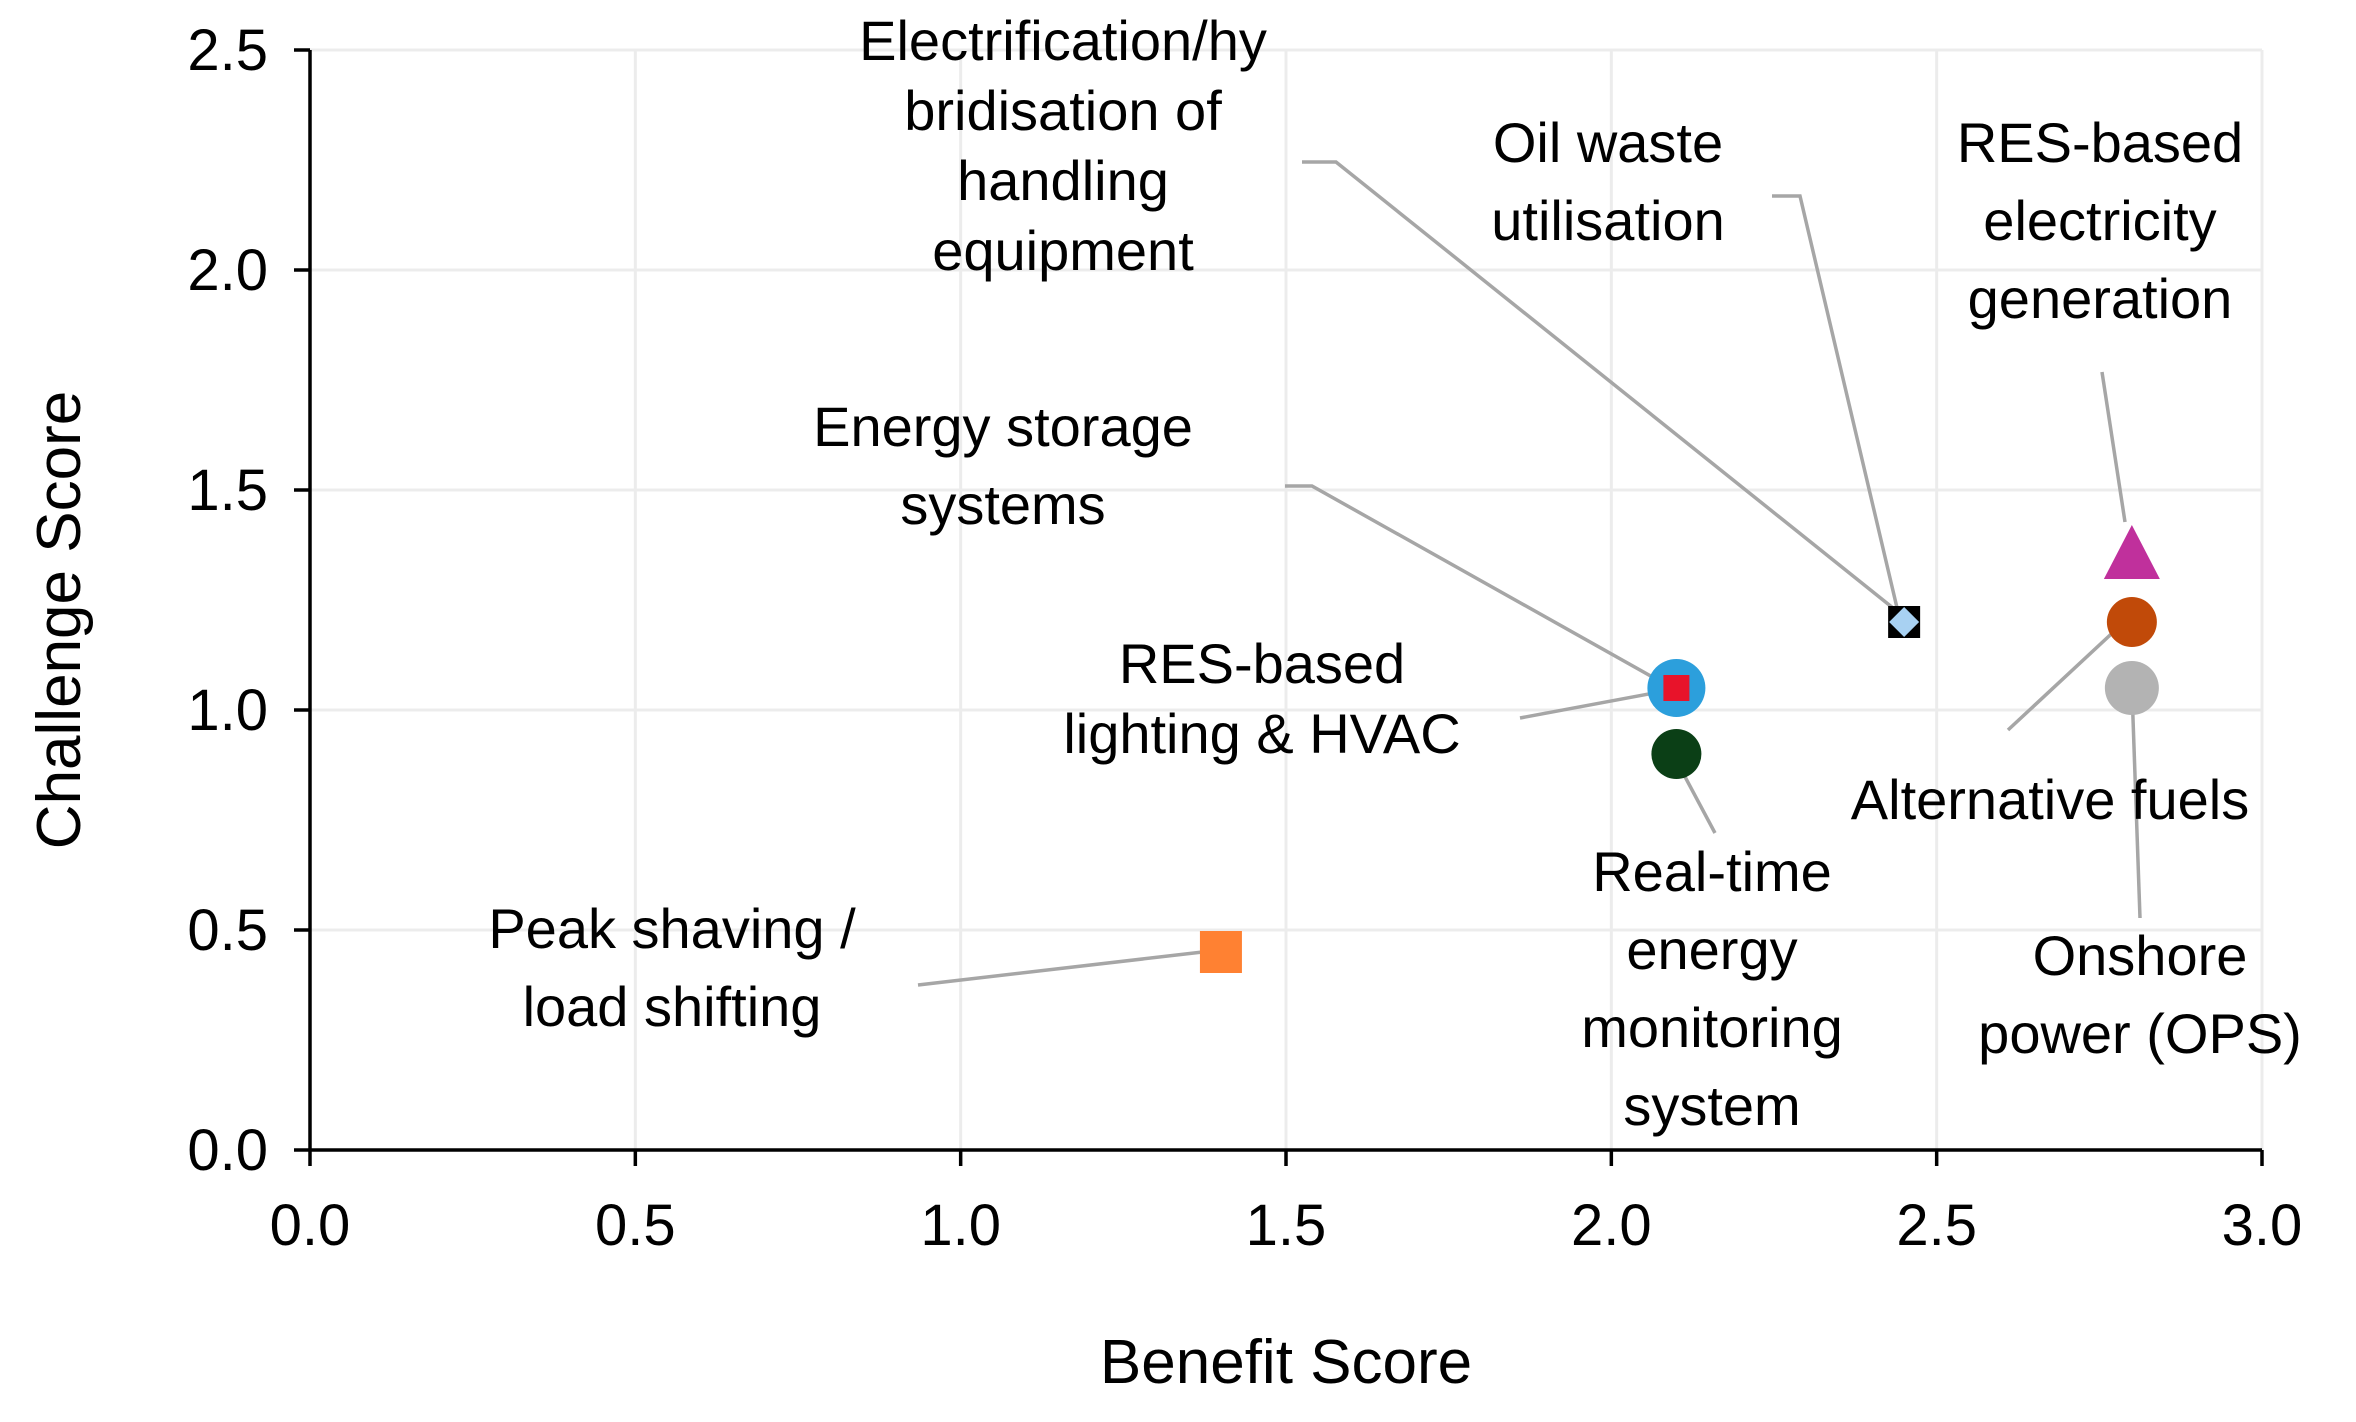 The width and height of the screenshot is (2356, 1422). What do you see at coordinates (1712, 871) in the screenshot?
I see `real-time-monitoring-label-line: Real-time` at bounding box center [1712, 871].